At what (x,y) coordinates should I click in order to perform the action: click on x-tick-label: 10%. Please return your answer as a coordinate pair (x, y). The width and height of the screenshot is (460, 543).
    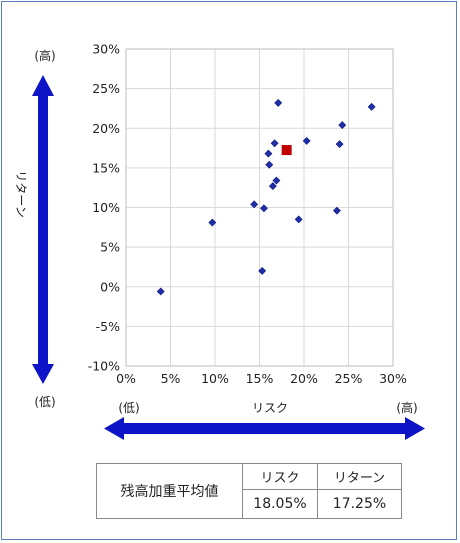
    Looking at the image, I should click on (215, 378).